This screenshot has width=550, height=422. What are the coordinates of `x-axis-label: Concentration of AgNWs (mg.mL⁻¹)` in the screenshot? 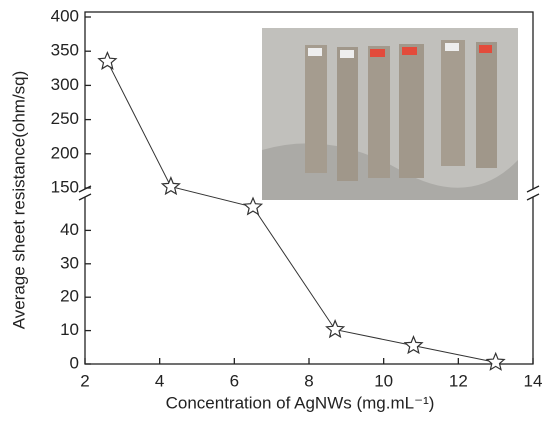 It's located at (300, 402).